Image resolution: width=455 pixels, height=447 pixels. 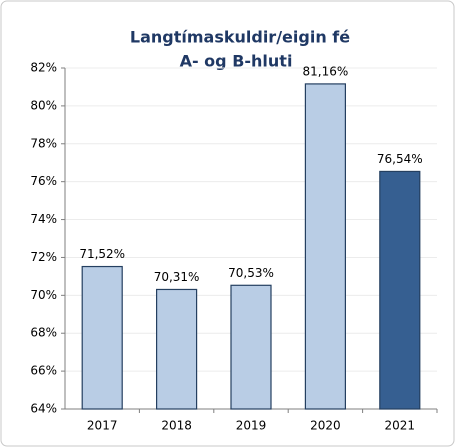 What do you see at coordinates (43, 181) in the screenshot?
I see `y-tick-label: 76%` at bounding box center [43, 181].